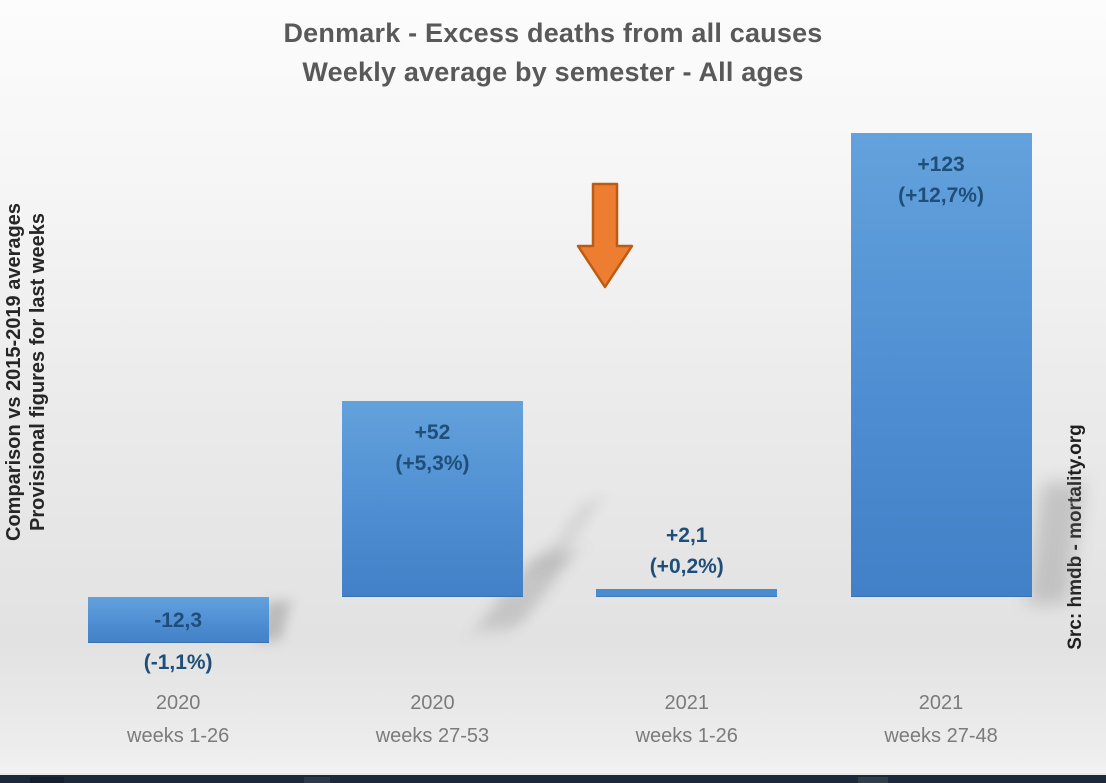 Image resolution: width=1106 pixels, height=783 pixels. I want to click on value-label: -12,3, so click(178, 620).